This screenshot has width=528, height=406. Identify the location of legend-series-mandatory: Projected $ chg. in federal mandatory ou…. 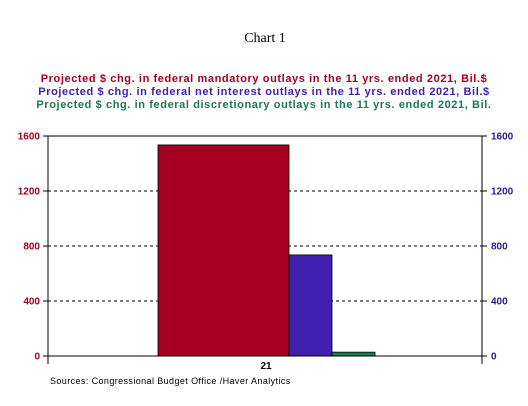
(264, 79).